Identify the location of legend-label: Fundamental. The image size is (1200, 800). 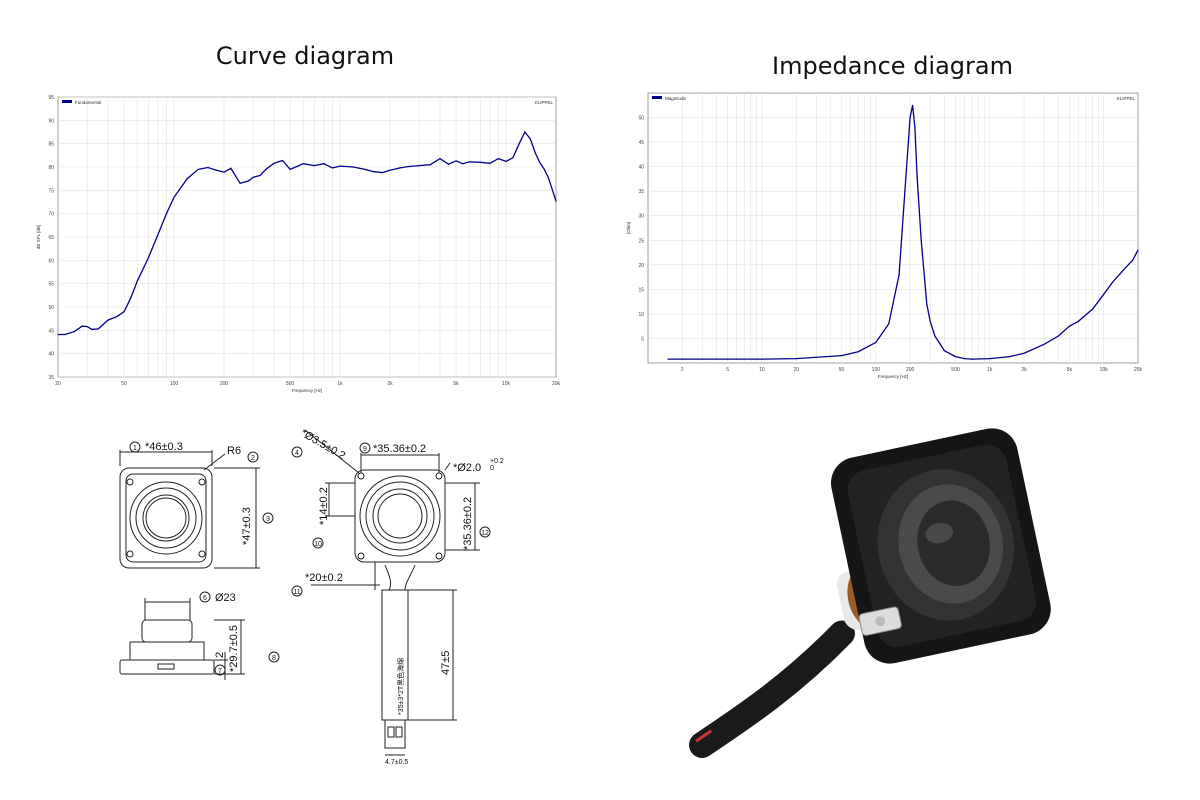
(88, 102).